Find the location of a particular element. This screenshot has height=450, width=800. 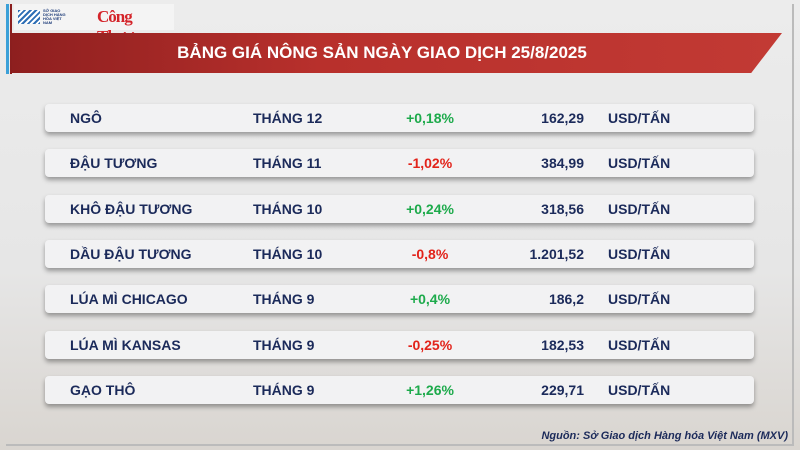

price-change: +1,26% is located at coordinates (430, 389).